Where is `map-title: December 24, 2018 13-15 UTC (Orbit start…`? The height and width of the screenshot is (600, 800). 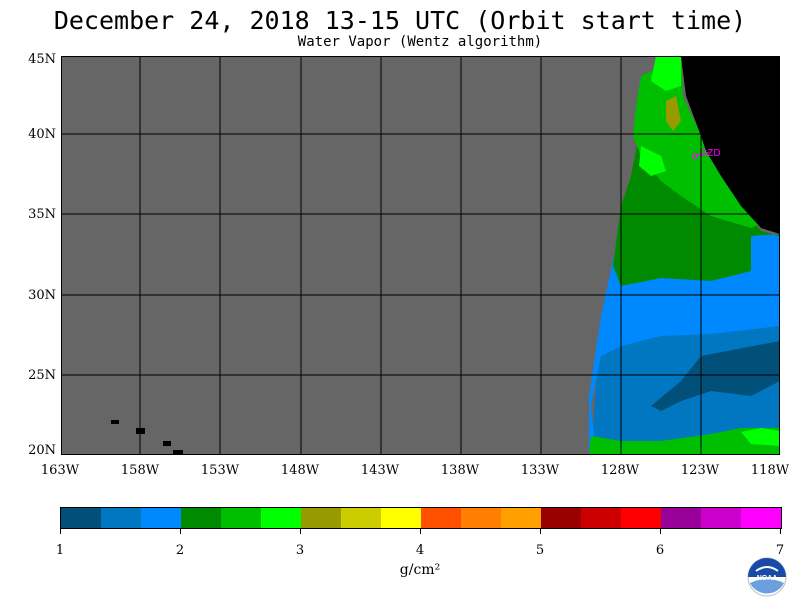
map-title: December 24, 2018 13-15 UTC (Orbit start… is located at coordinates (400, 20).